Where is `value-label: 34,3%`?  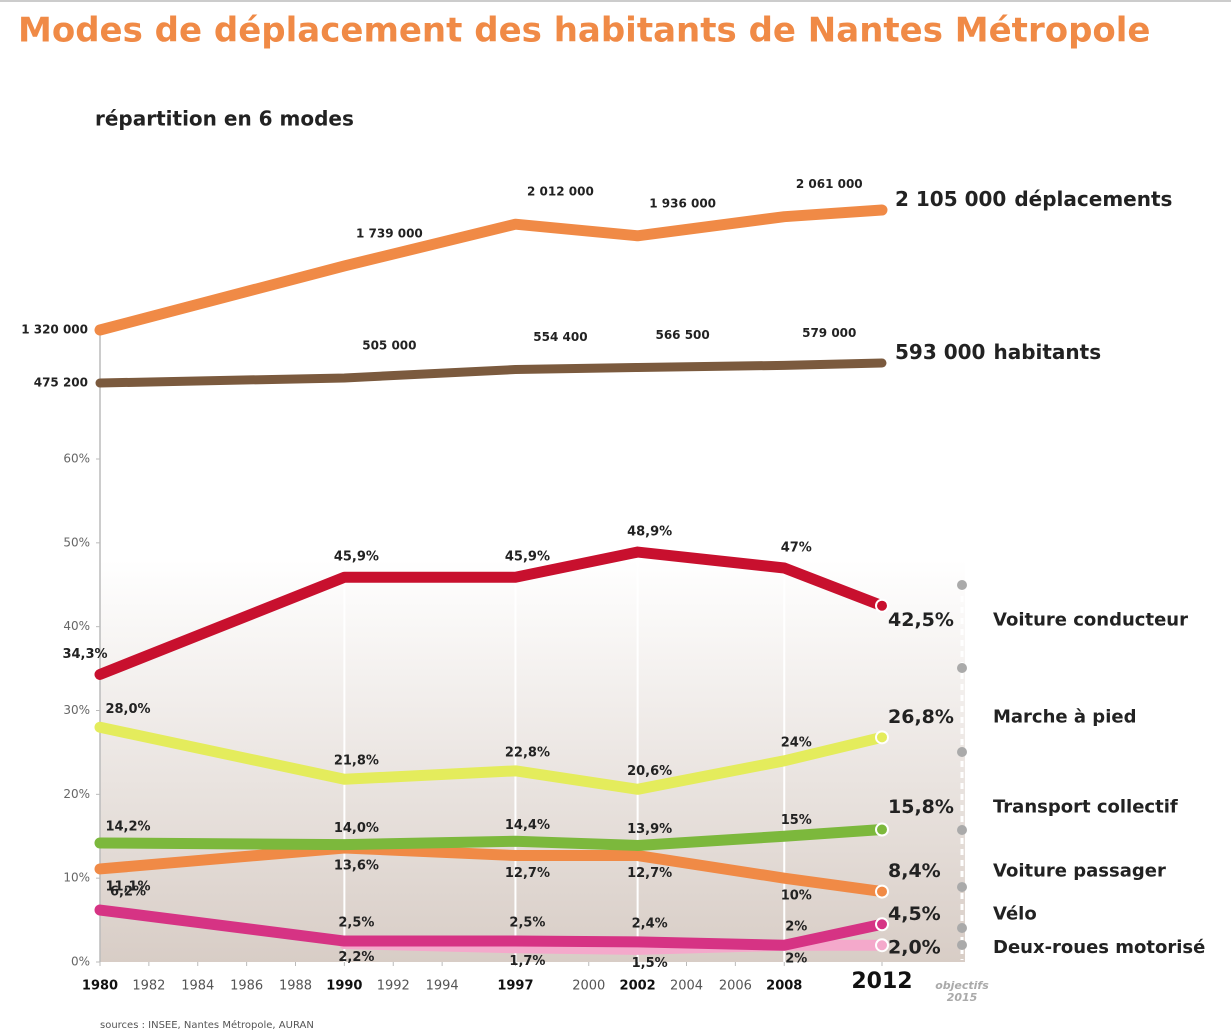
value-label: 34,3% is located at coordinates (84, 654).